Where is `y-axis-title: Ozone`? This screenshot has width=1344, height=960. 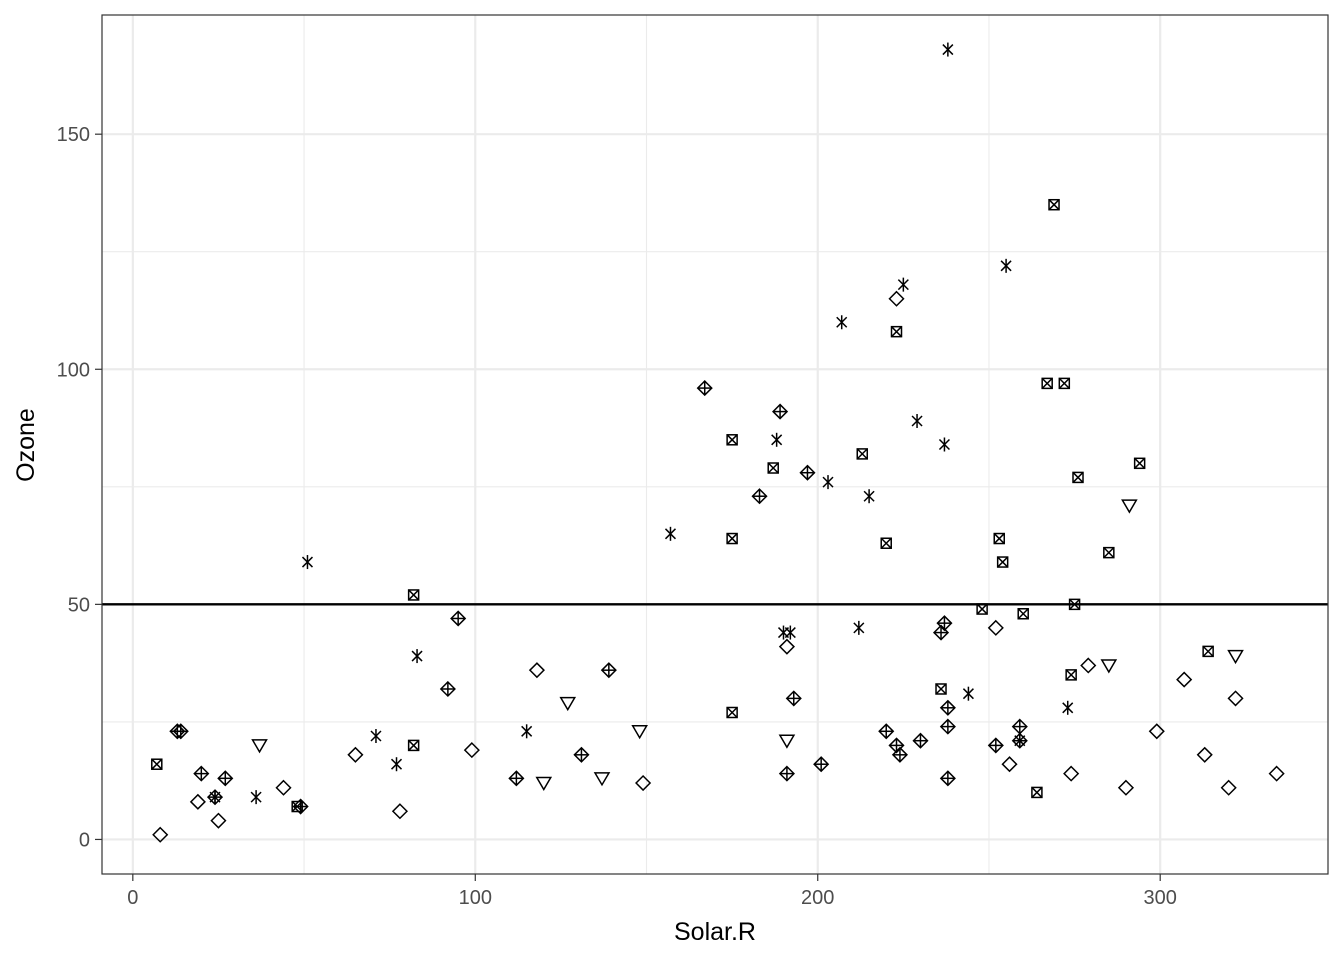 y-axis-title: Ozone is located at coordinates (26, 445).